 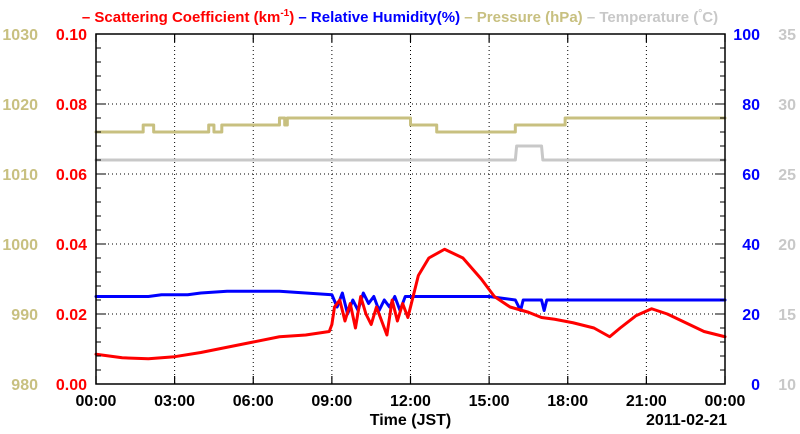 What do you see at coordinates (755, 385) in the screenshot?
I see `humidity-tick-label: 0` at bounding box center [755, 385].